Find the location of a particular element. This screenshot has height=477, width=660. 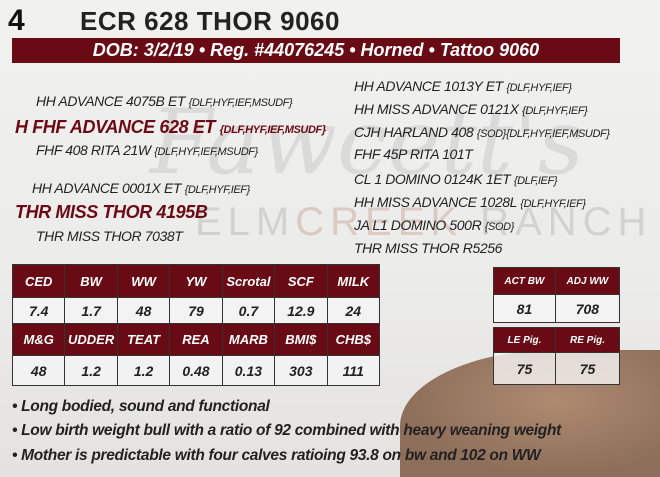

header-cell: UDDER is located at coordinates (91, 339).